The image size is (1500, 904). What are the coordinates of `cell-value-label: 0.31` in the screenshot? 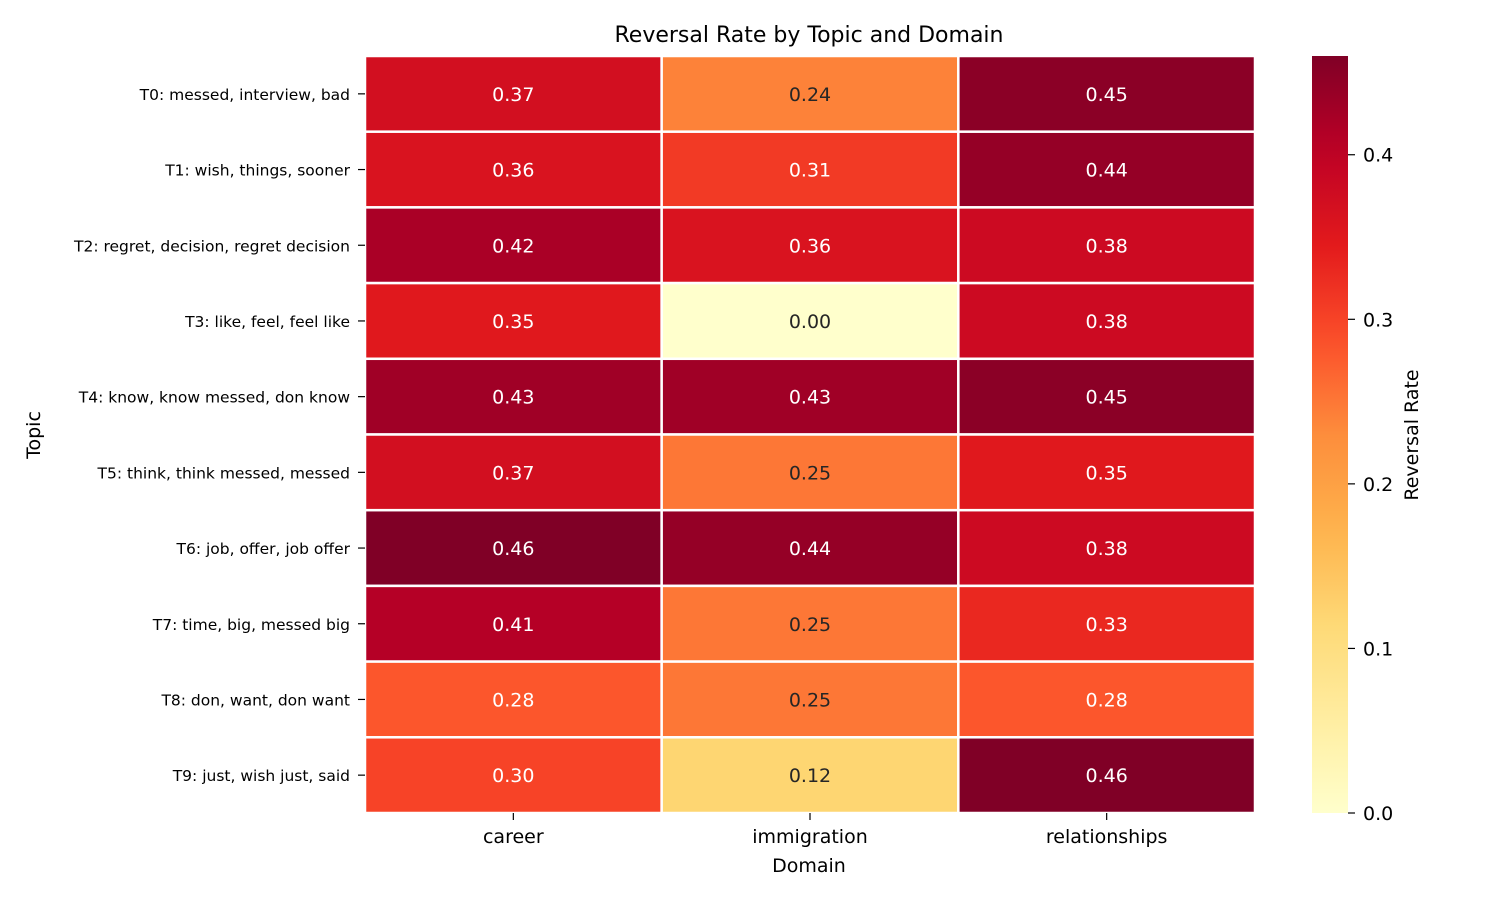 It's located at (810, 171).